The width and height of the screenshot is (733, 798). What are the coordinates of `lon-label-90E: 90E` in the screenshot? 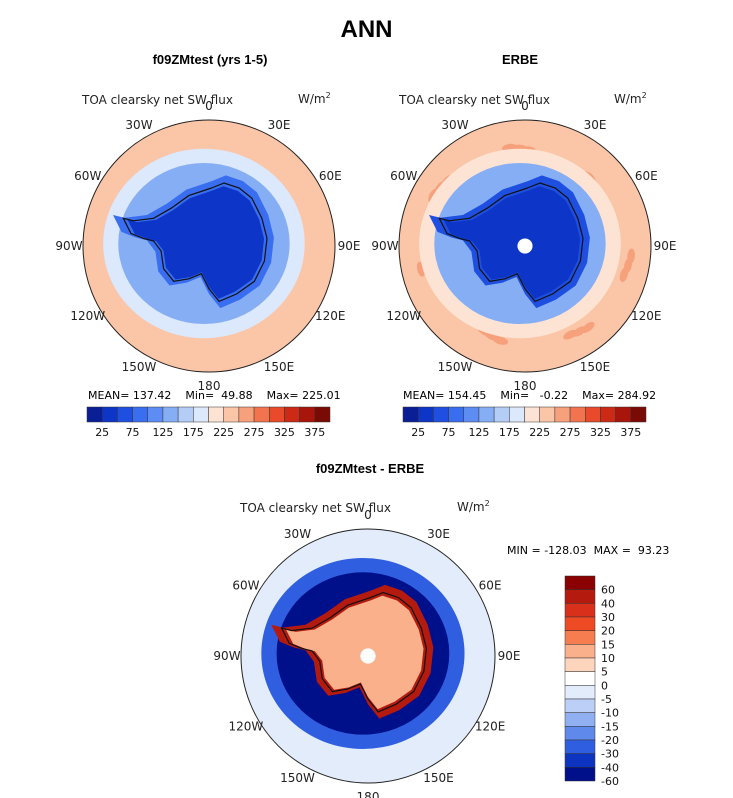 It's located at (509, 656).